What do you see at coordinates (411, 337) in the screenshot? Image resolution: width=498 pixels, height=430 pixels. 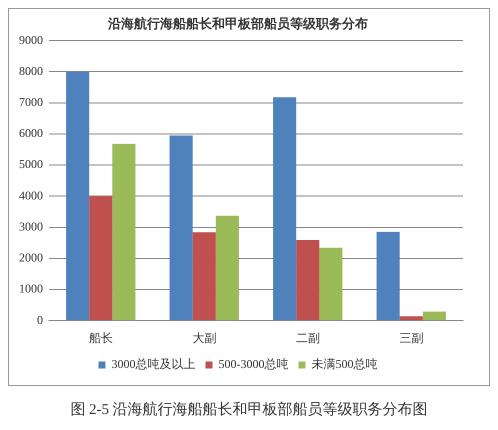 I see `x-tick-label: 三副` at bounding box center [411, 337].